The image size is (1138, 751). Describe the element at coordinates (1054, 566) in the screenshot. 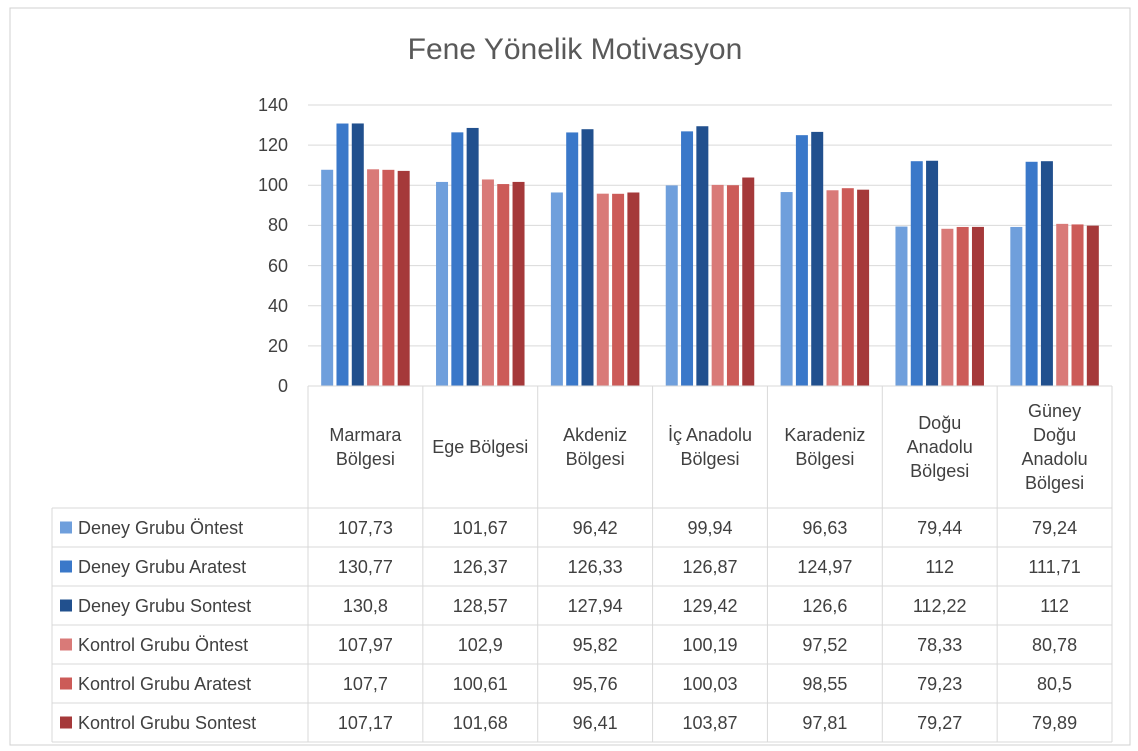

I see `table-value: 111,71` at that location.